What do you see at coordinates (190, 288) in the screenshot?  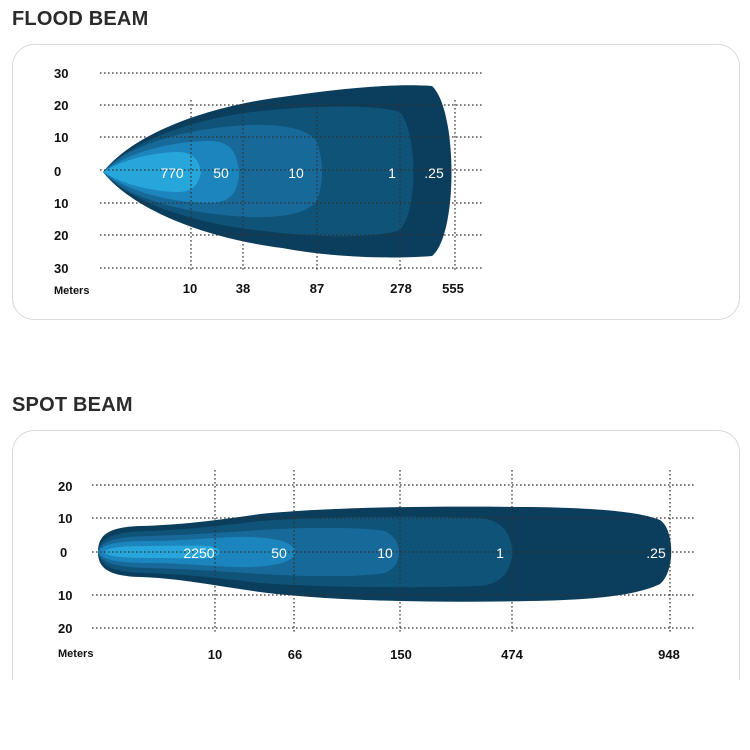 I see `flood-x-tick: 10` at bounding box center [190, 288].